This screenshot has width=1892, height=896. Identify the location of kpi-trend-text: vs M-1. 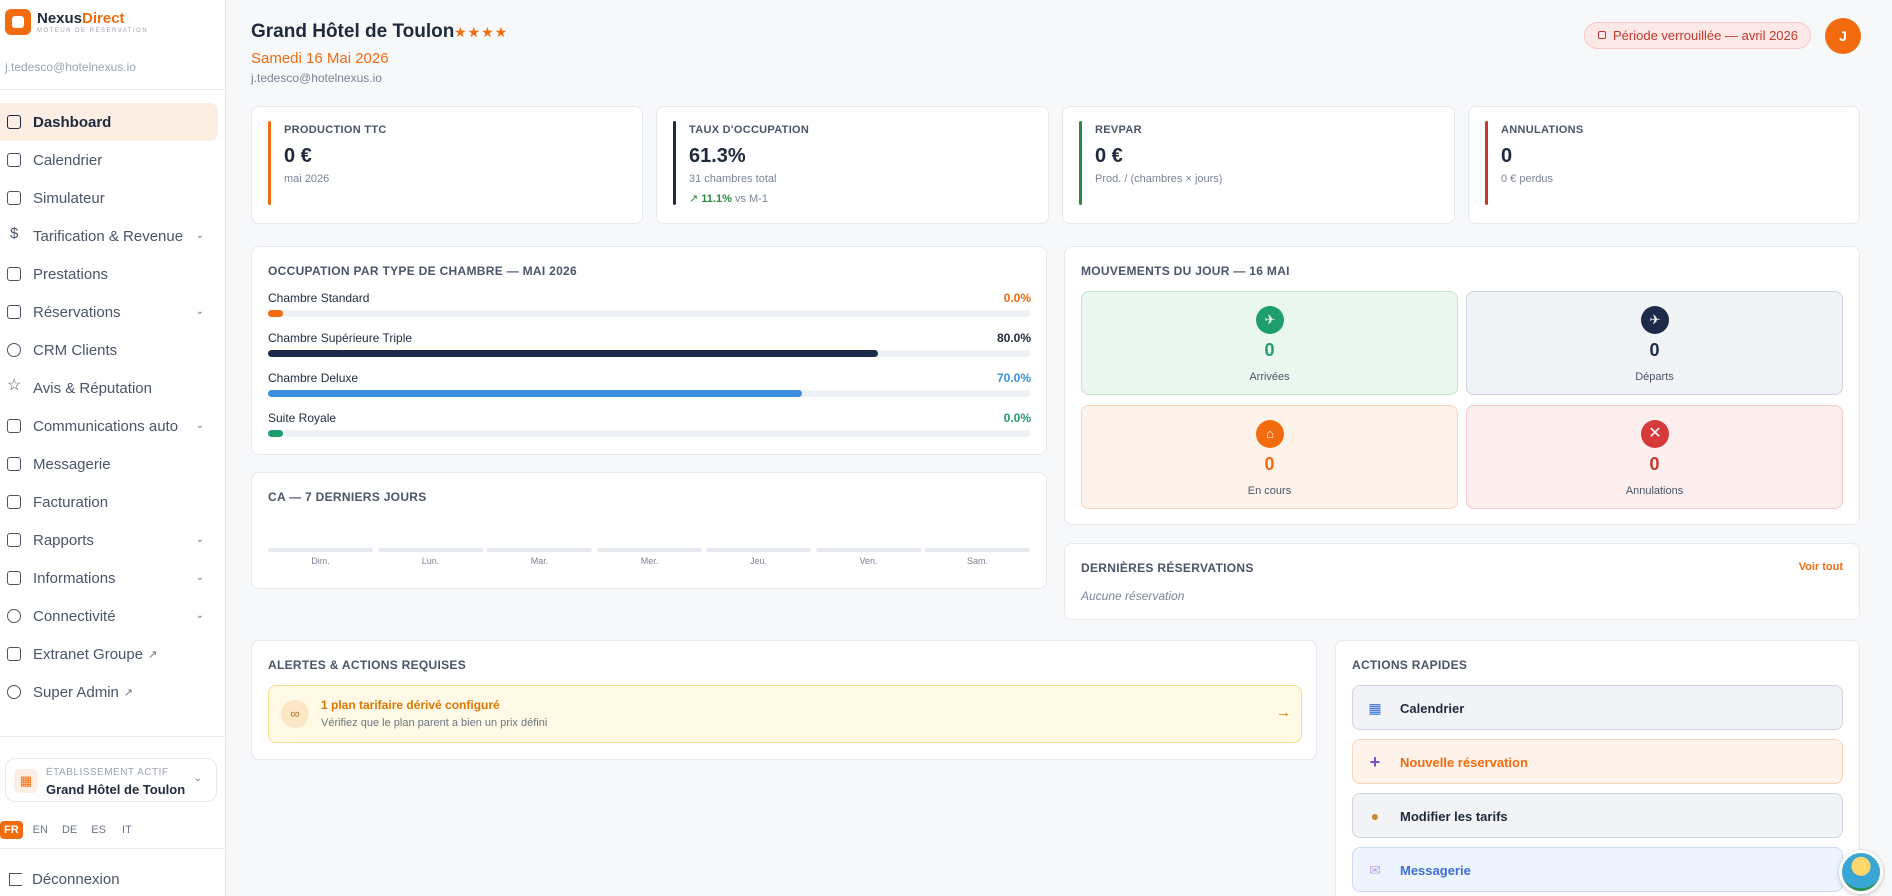
(751, 199).